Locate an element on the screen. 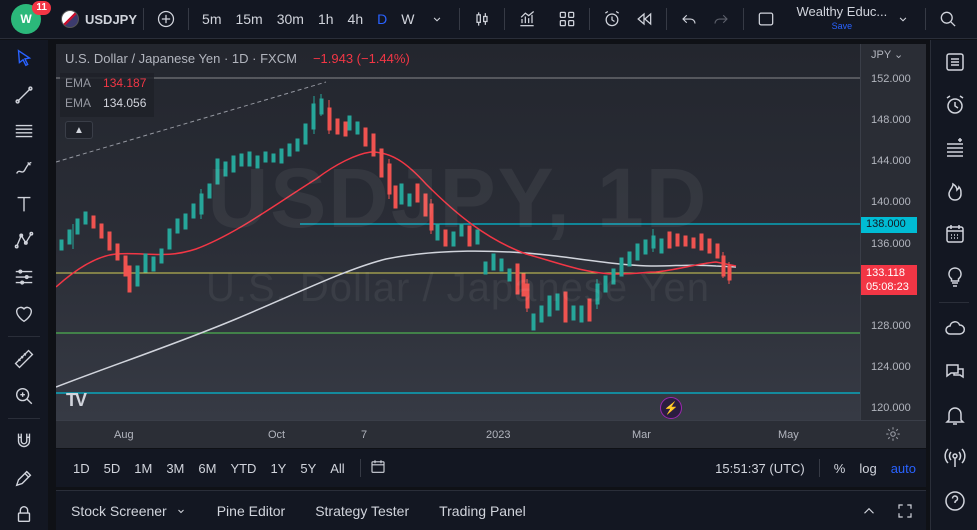 The image size is (977, 530). text-t-icon is located at coordinates (24, 204).